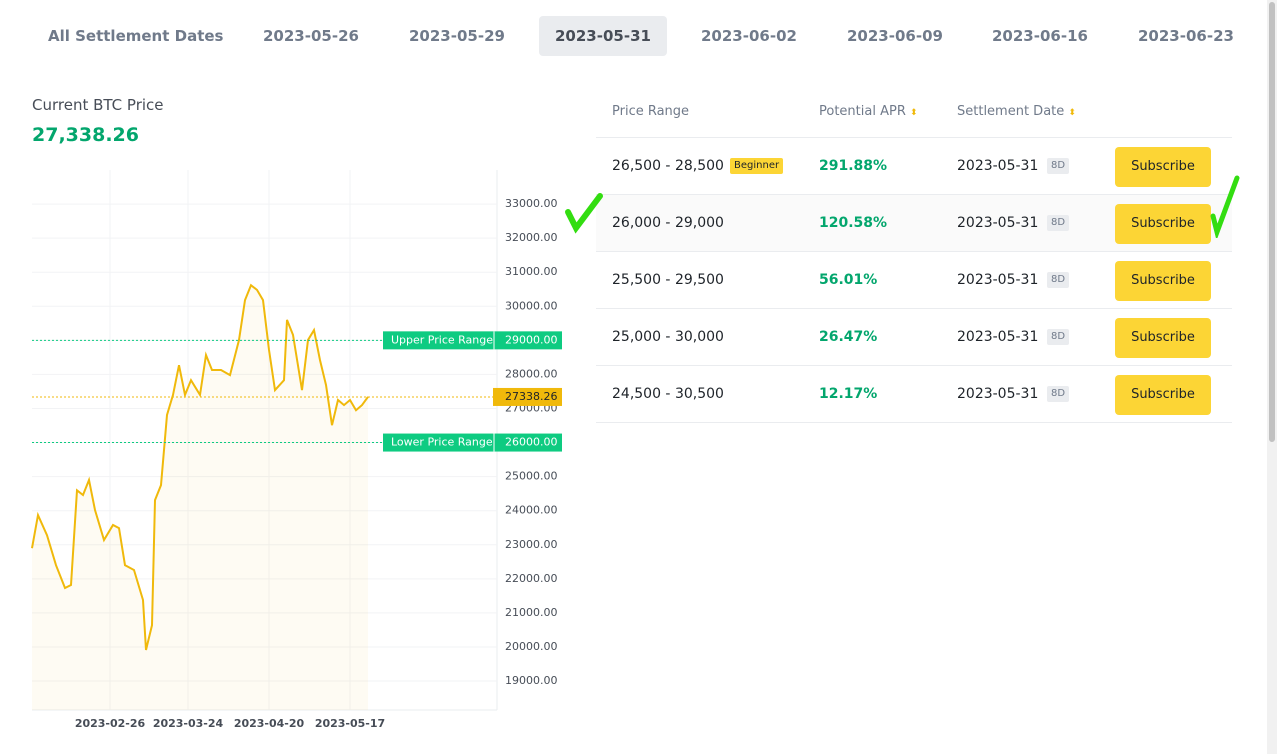  Describe the element at coordinates (848, 337) in the screenshot. I see `apr: 26.47%` at that location.